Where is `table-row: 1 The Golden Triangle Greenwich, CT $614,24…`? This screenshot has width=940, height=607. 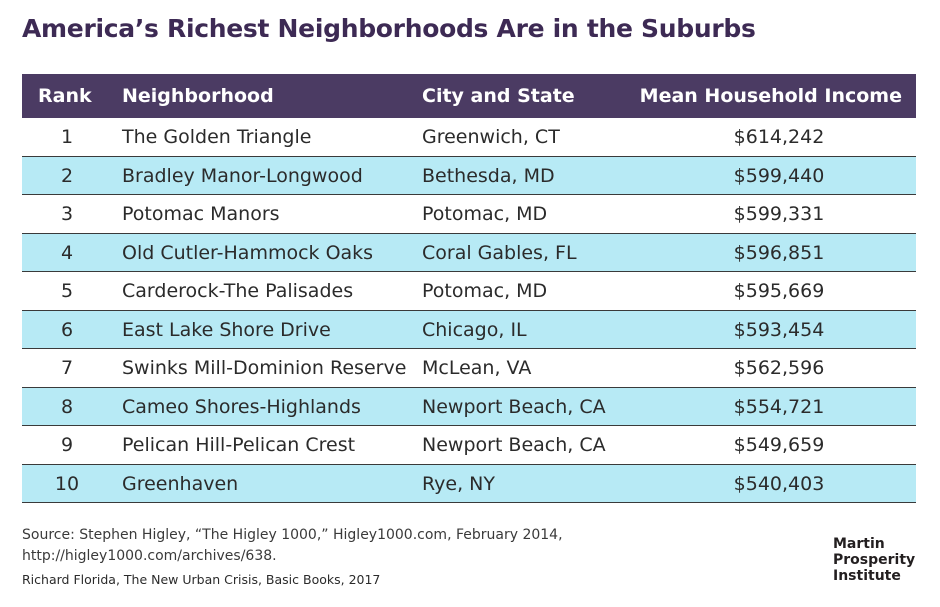 table-row: 1 The Golden Triangle Greenwich, CT $614,24… is located at coordinates (469, 137).